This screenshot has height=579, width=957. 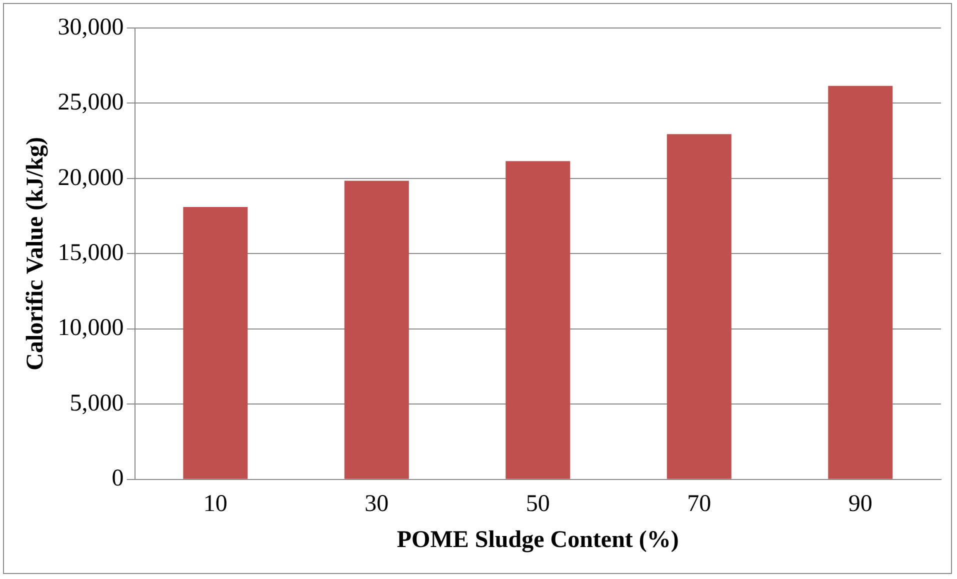 What do you see at coordinates (118, 479) in the screenshot?
I see `y-tick-label: 0` at bounding box center [118, 479].